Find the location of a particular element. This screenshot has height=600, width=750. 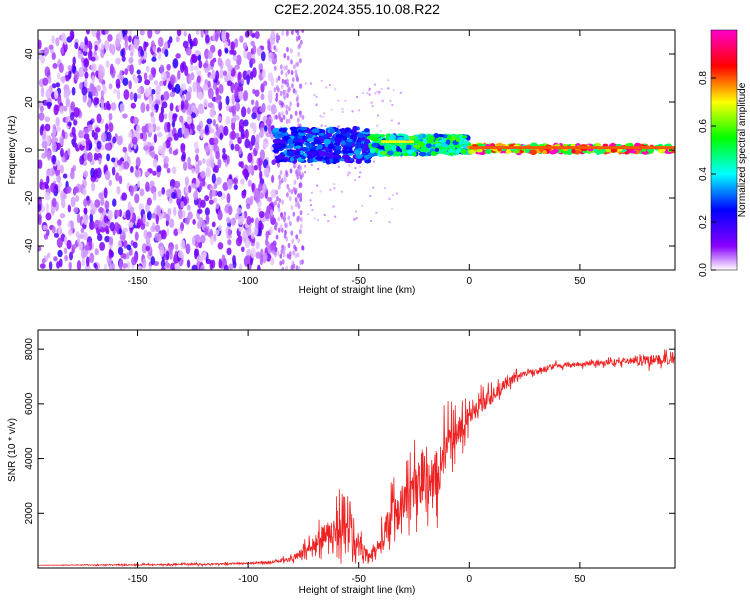

colorbar-tick-label: 0.4 is located at coordinates (703, 174).